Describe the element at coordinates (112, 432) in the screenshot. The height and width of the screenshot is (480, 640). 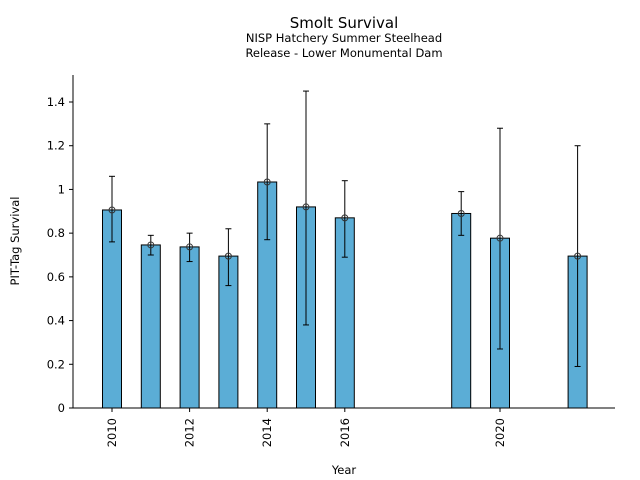
I see `x-tick-label: 2010` at that location.